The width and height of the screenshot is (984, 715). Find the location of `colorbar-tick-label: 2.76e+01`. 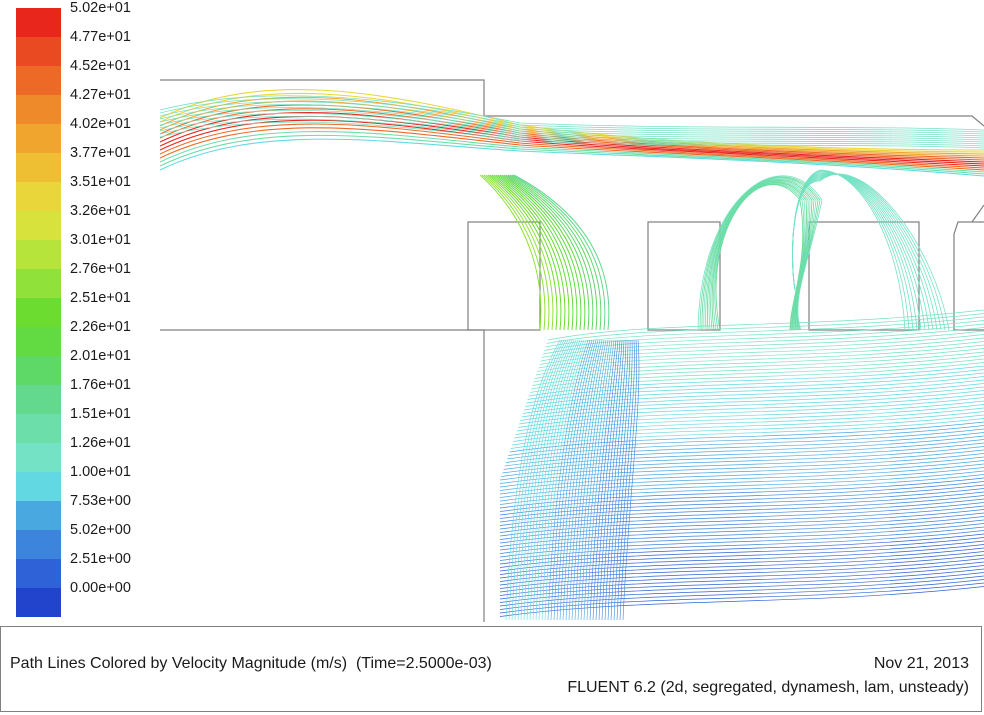

colorbar-tick-label: 2.76e+01 is located at coordinates (100, 269).